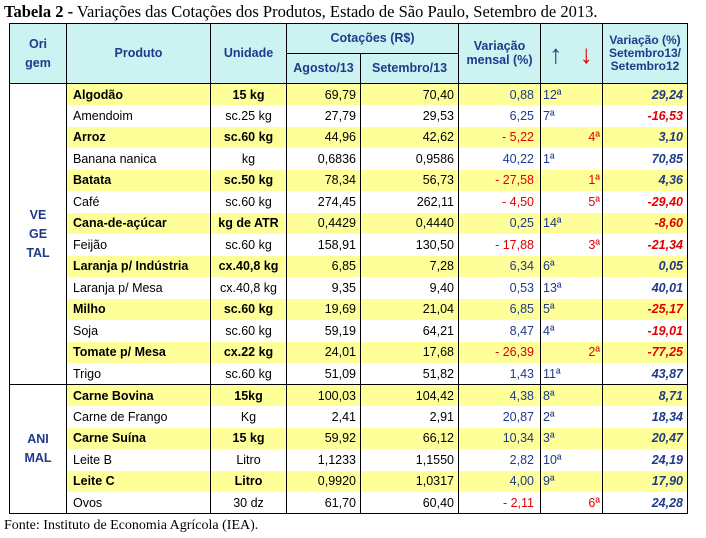 The height and width of the screenshot is (538, 706). Describe the element at coordinates (499, 116) in the screenshot. I see `monthly-variation: 6,25` at that location.